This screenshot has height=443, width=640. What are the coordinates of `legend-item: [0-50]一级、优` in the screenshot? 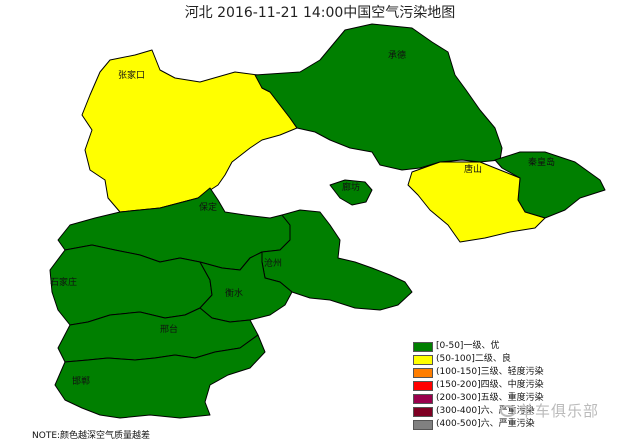 It's located at (478, 346).